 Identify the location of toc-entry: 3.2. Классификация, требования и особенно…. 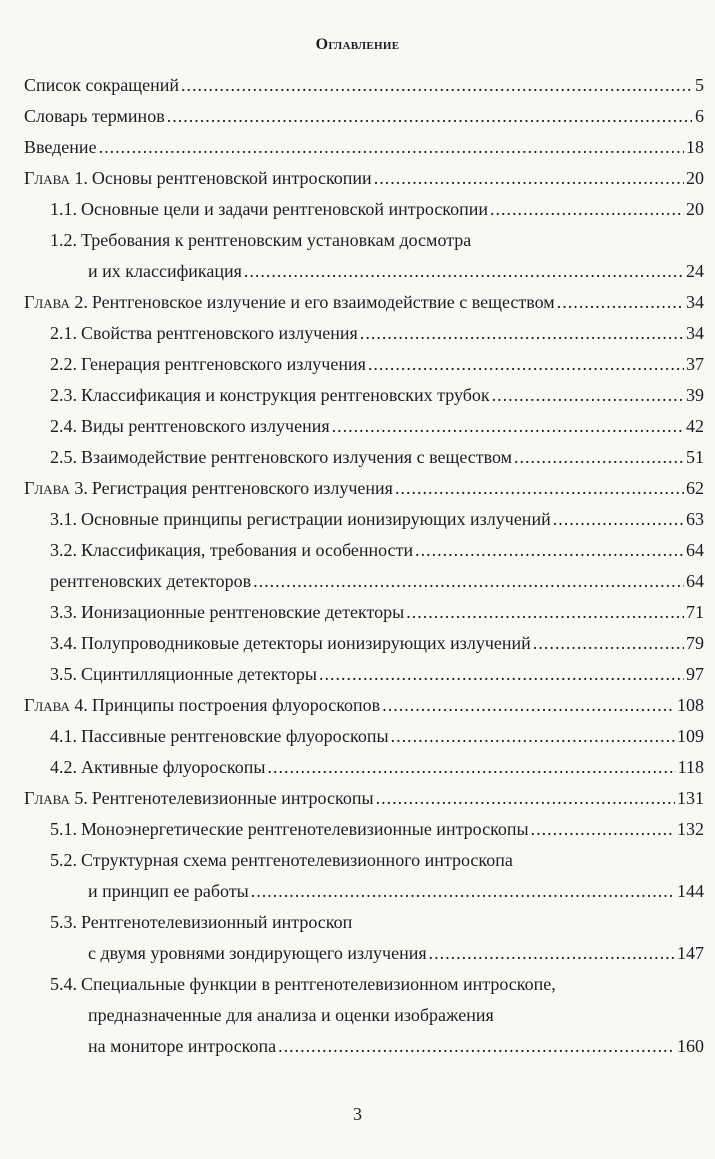
(364, 550).